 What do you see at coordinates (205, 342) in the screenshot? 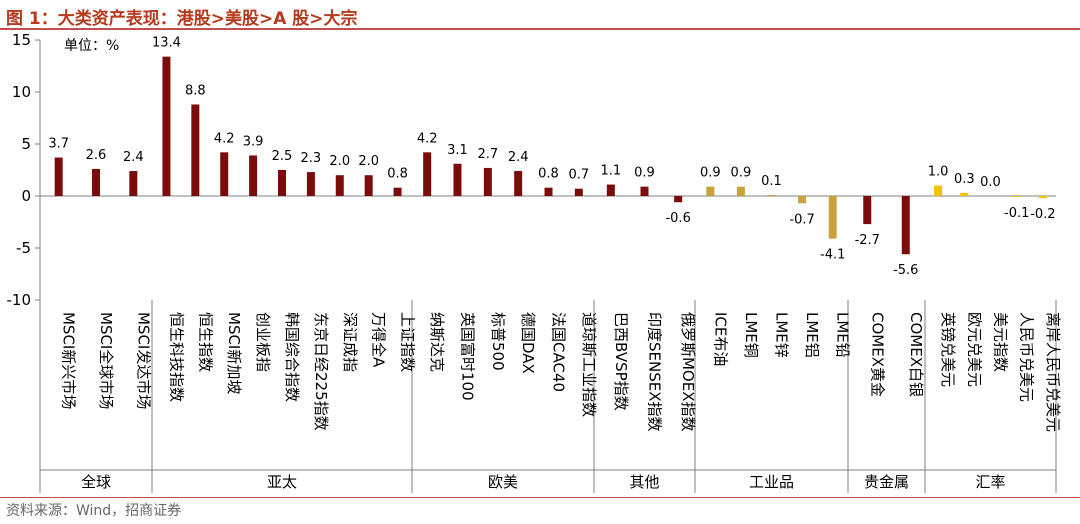
I see `category-label: 恒生指数` at bounding box center [205, 342].